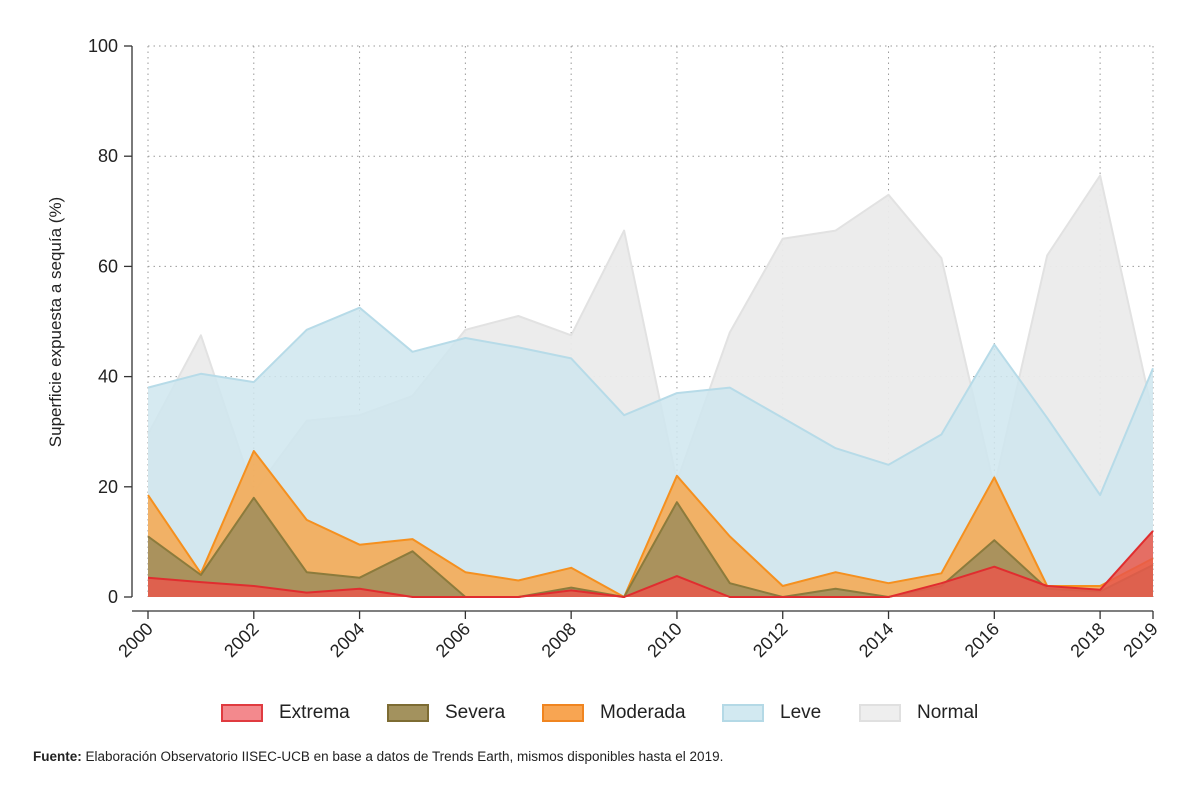  I want to click on legend-swatch-normal, so click(880, 713).